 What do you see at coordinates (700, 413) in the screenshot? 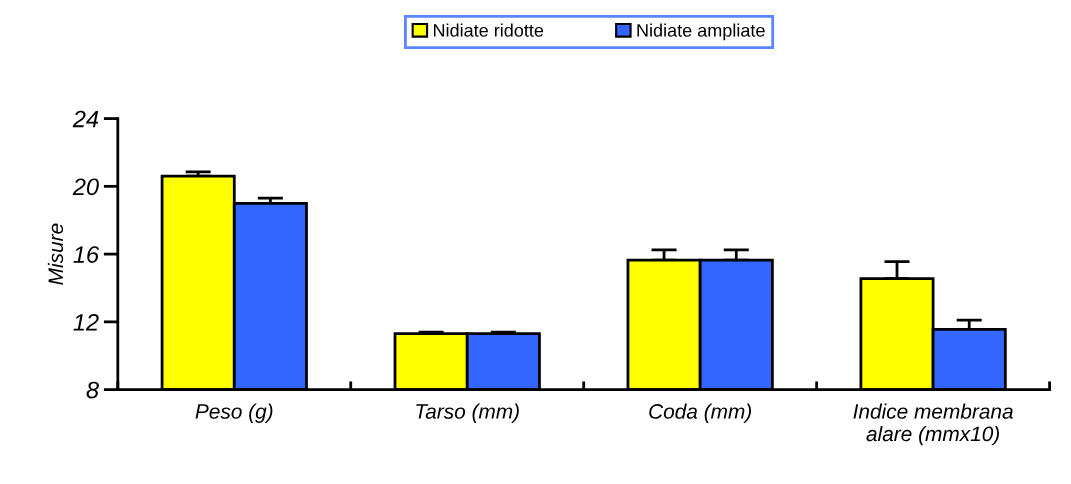
I see `x-tick-label: Coda (mm)` at bounding box center [700, 413].